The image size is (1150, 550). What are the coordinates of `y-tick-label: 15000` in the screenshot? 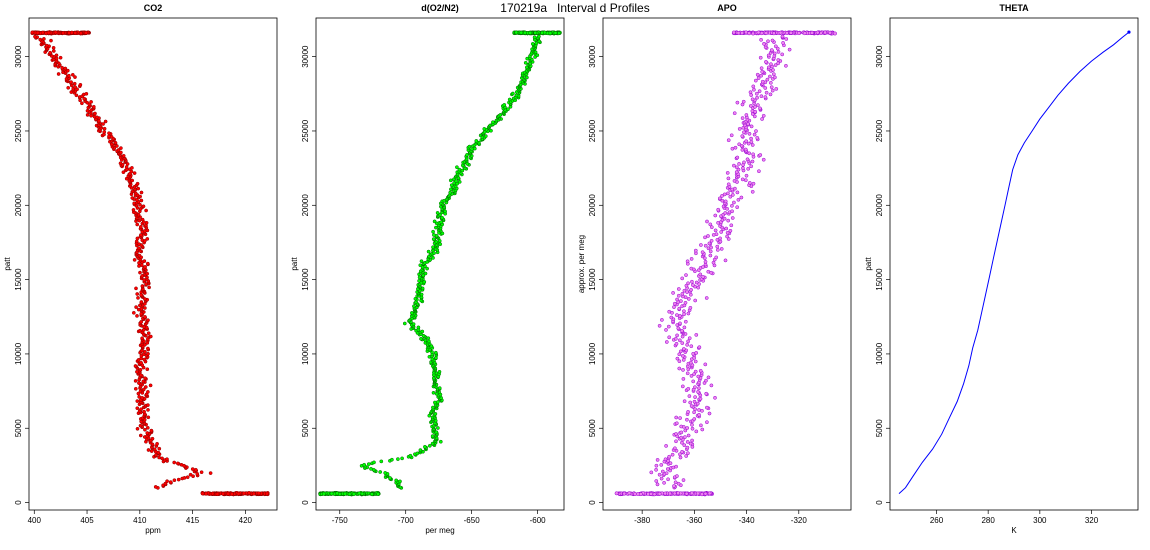 It's located at (18, 279).